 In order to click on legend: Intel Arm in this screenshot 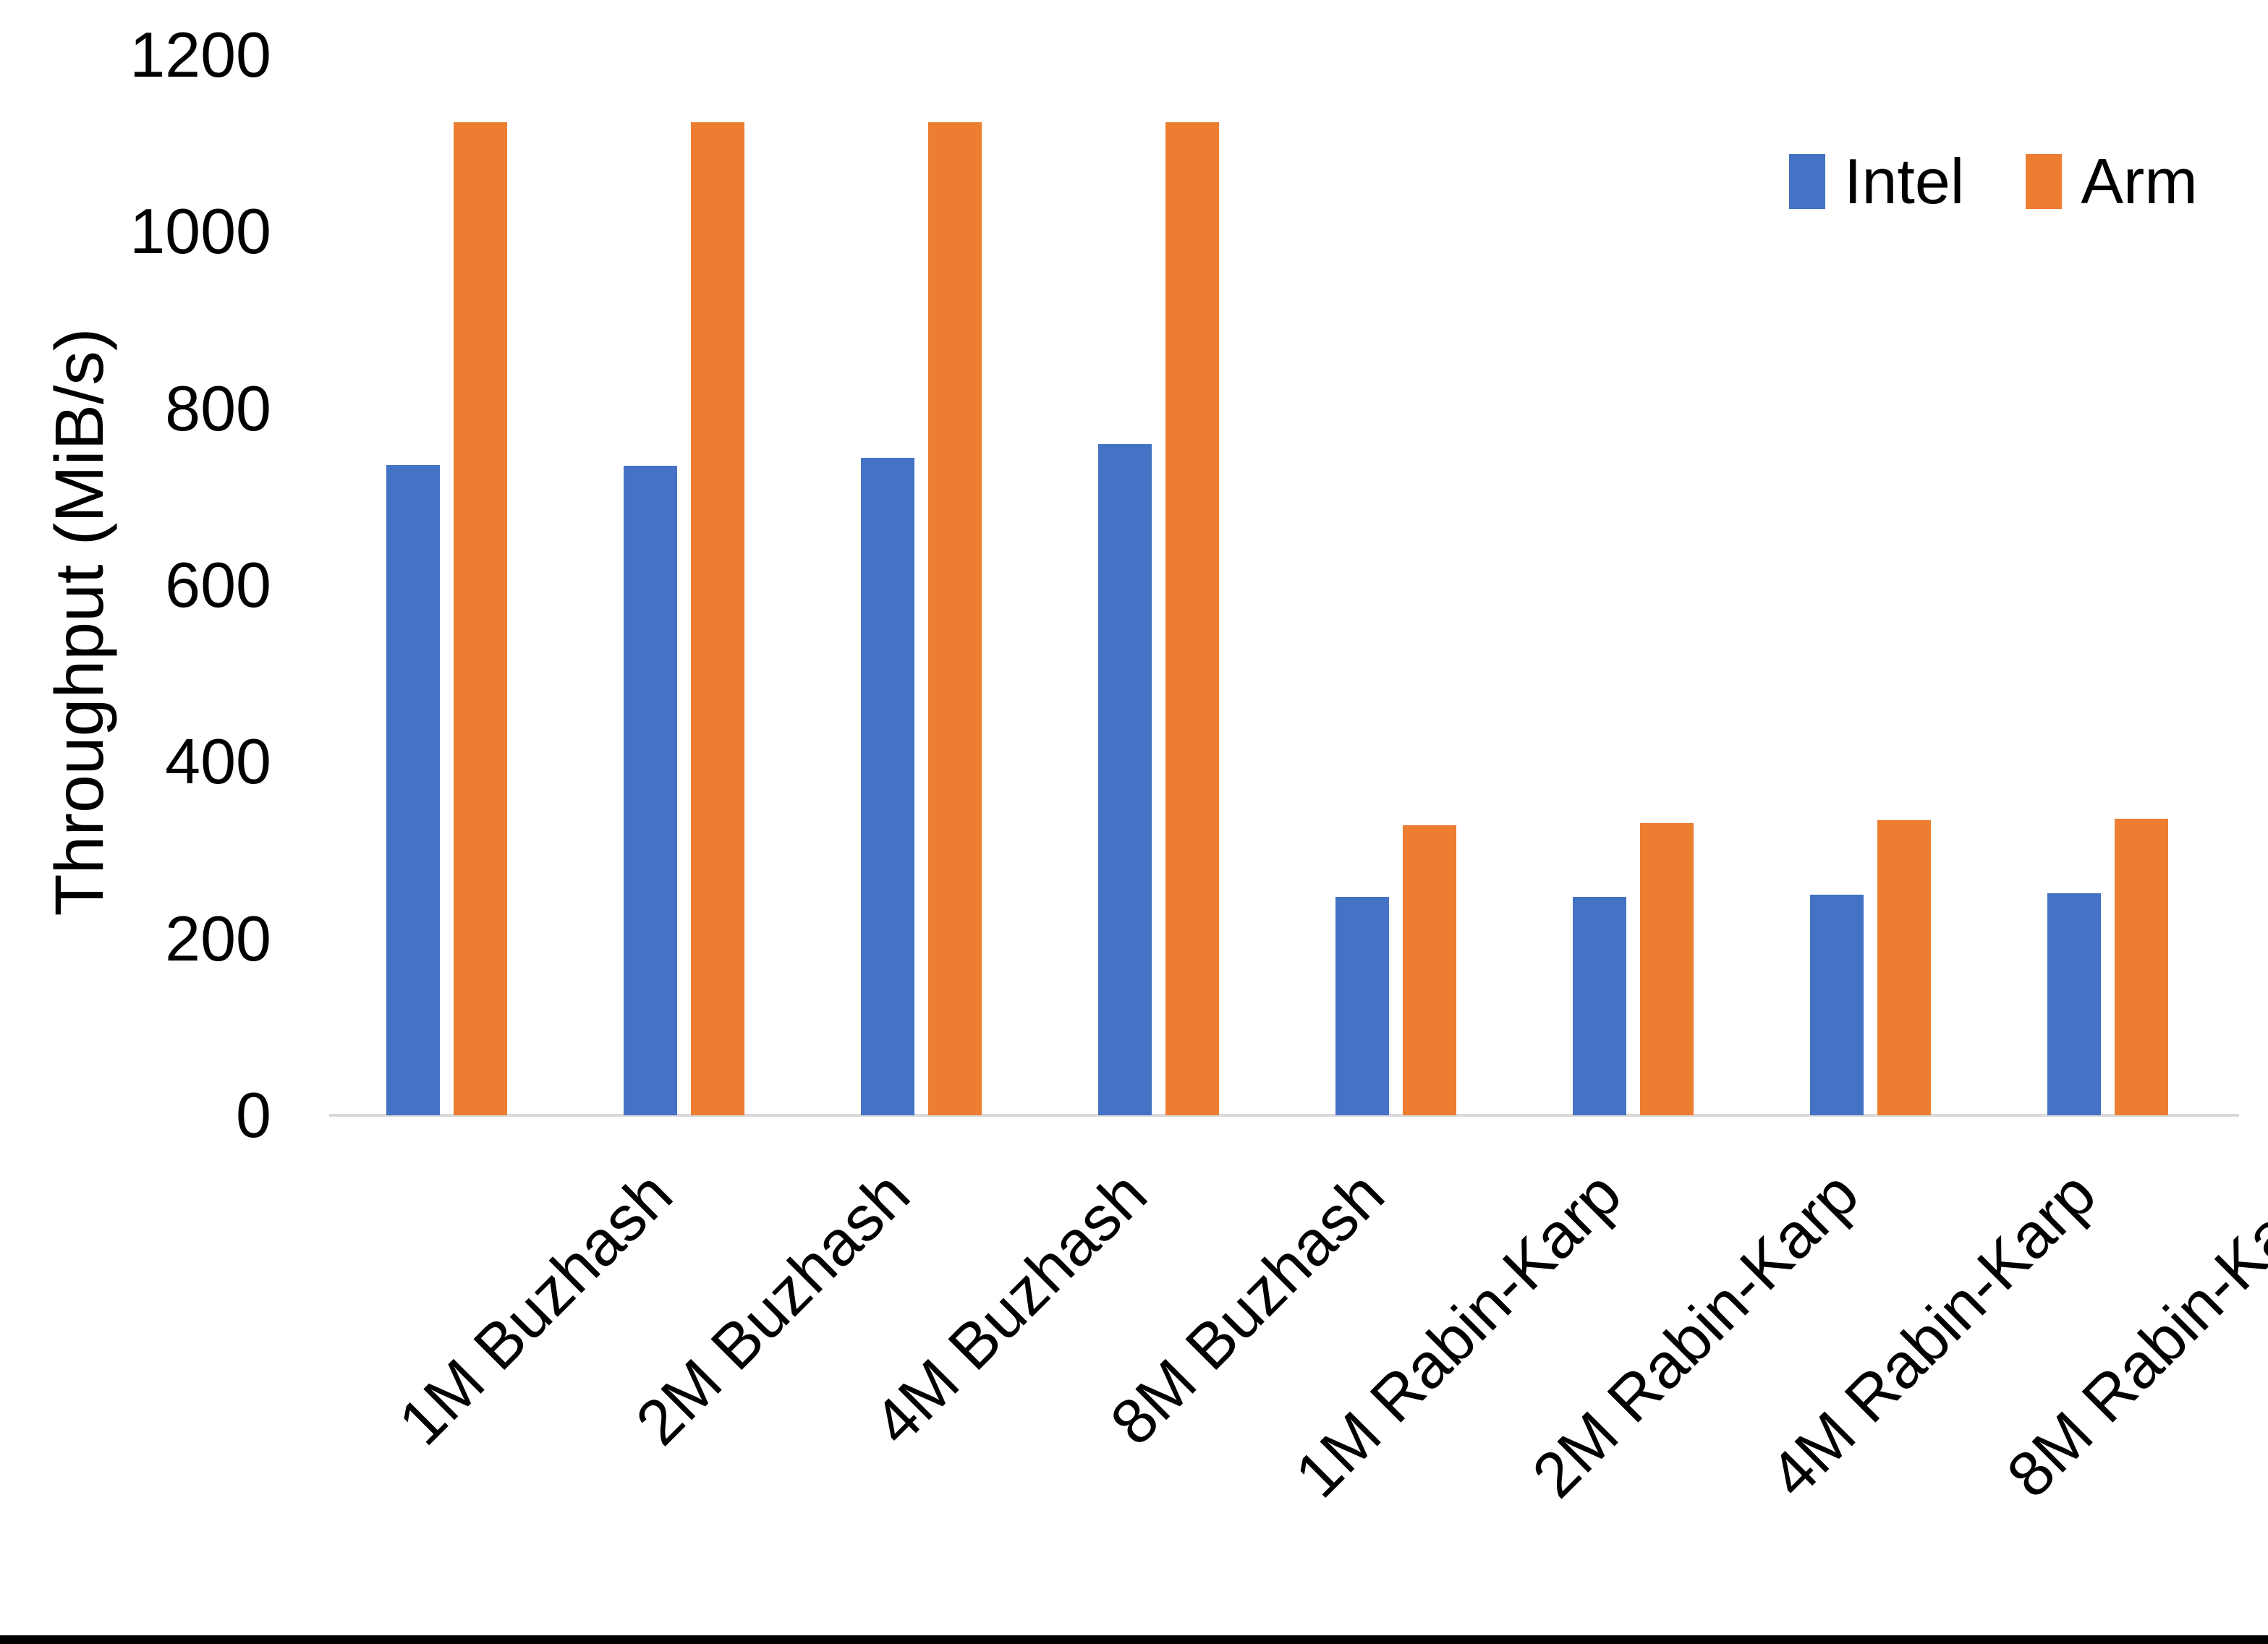, I will do `click(1993, 181)`.